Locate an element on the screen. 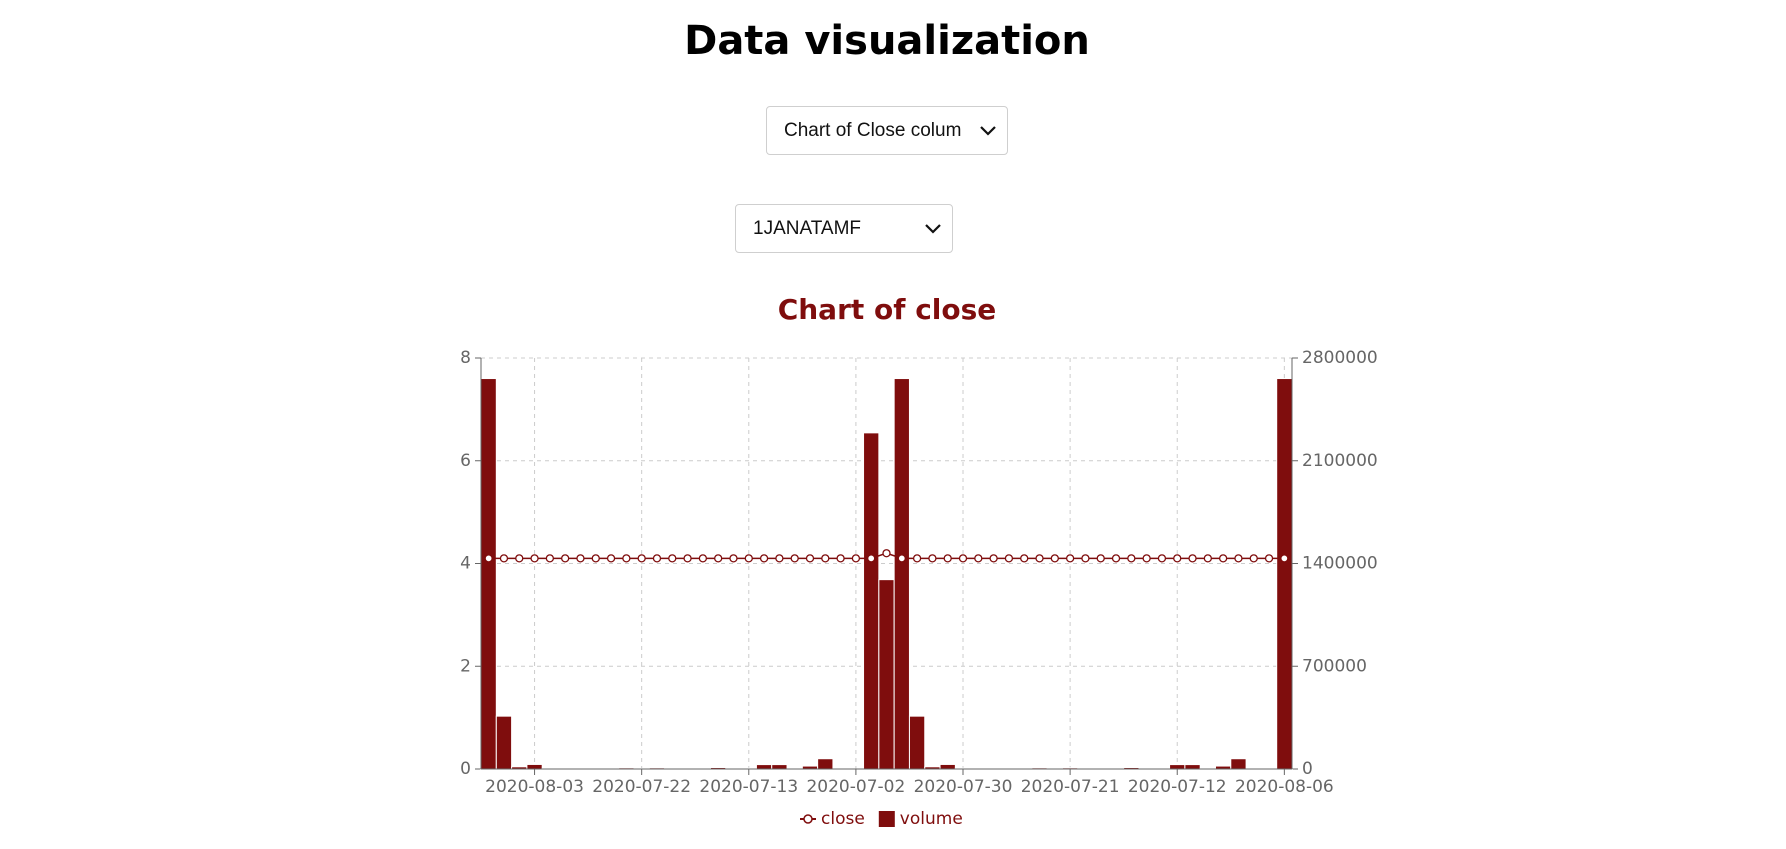 This screenshot has height=849, width=1786. x-tick-label: 2020-07-02 is located at coordinates (855, 787).